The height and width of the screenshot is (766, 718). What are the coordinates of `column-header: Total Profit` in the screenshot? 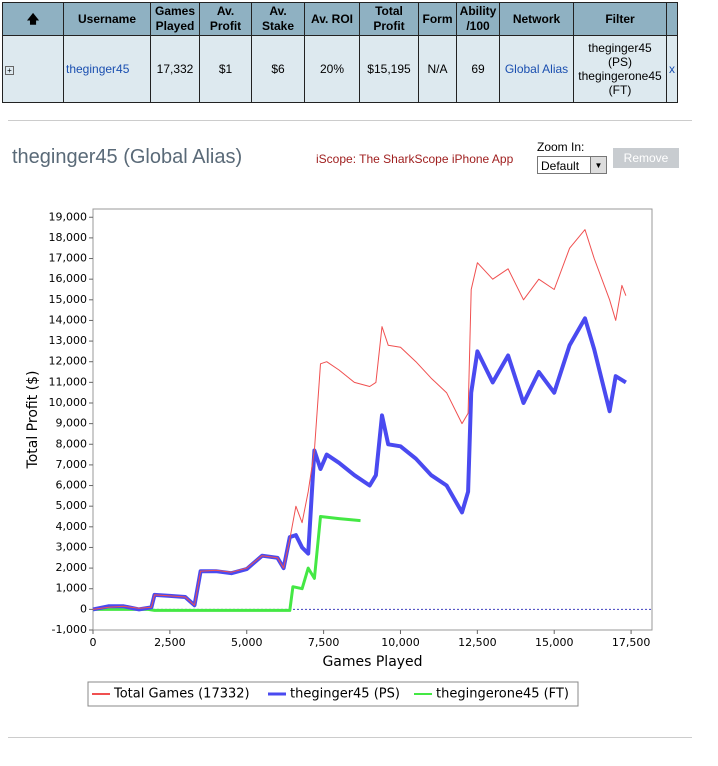 It's located at (389, 19).